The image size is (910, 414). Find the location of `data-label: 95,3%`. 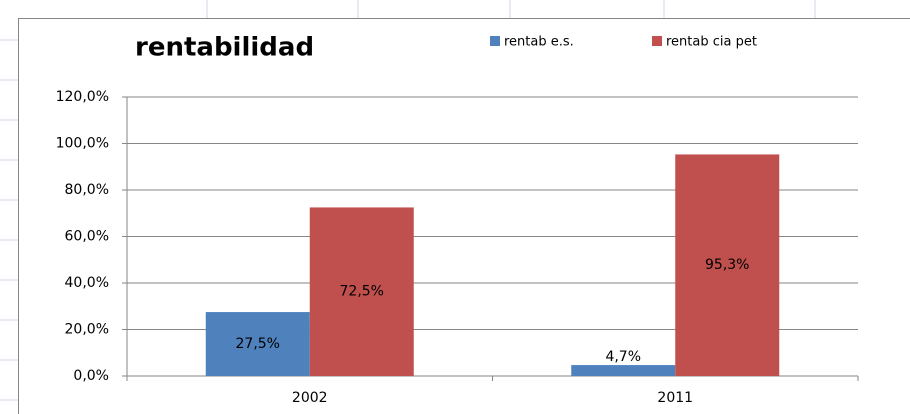

data-label: 95,3% is located at coordinates (727, 265).